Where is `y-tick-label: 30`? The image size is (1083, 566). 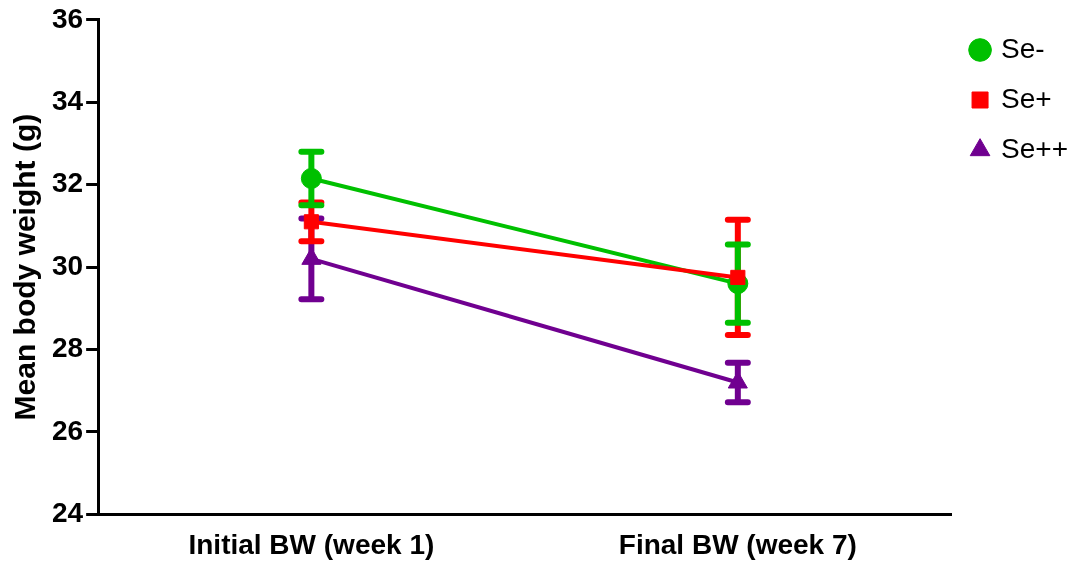 y-tick-label: 30 is located at coordinates (67, 265).